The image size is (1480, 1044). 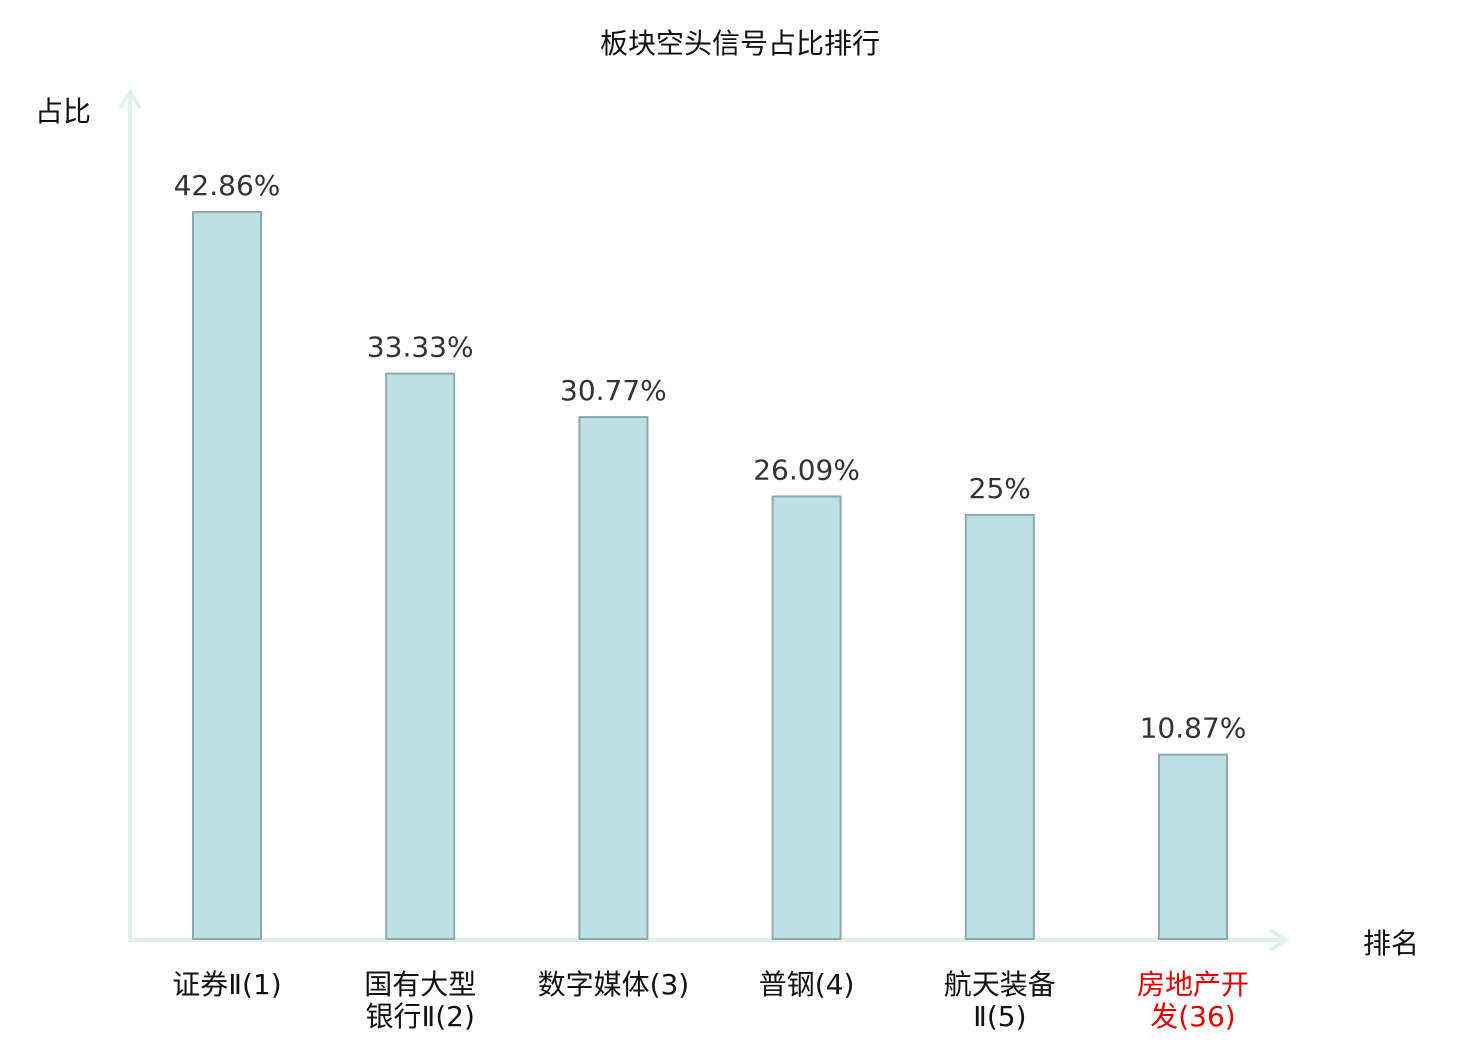 What do you see at coordinates (63, 111) in the screenshot?
I see `y-axis-label: 占比` at bounding box center [63, 111].